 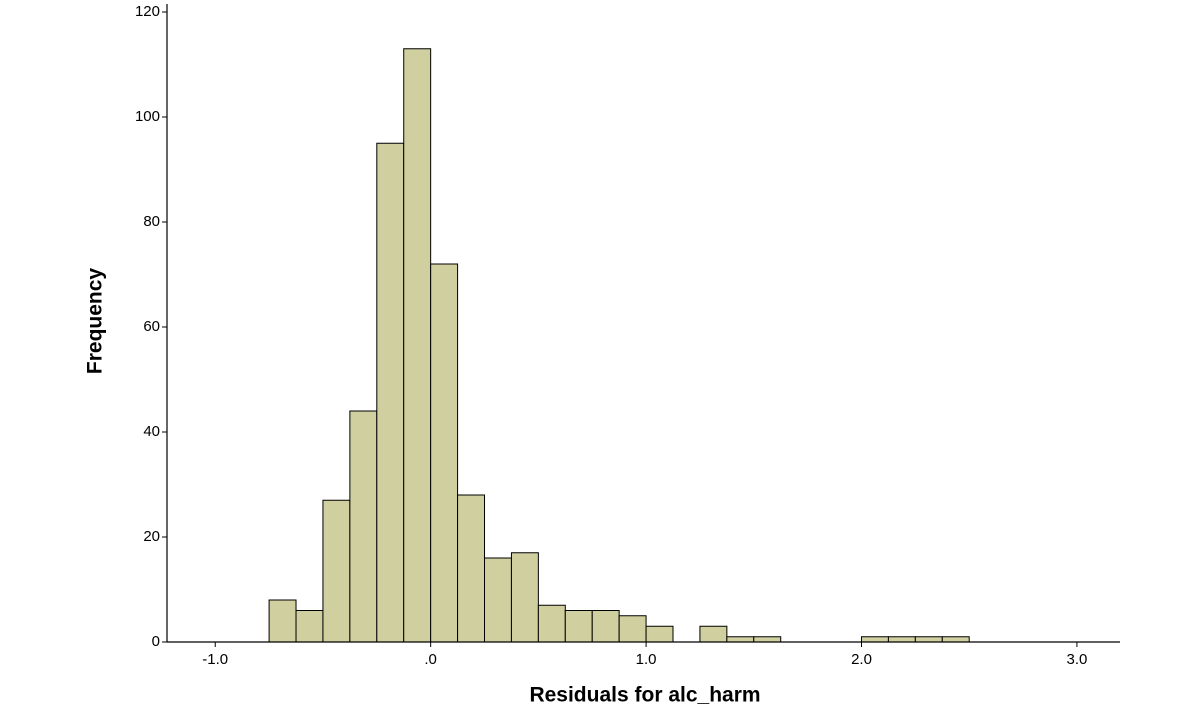 What do you see at coordinates (1076, 659) in the screenshot?
I see `x-tick-label: 3.0` at bounding box center [1076, 659].